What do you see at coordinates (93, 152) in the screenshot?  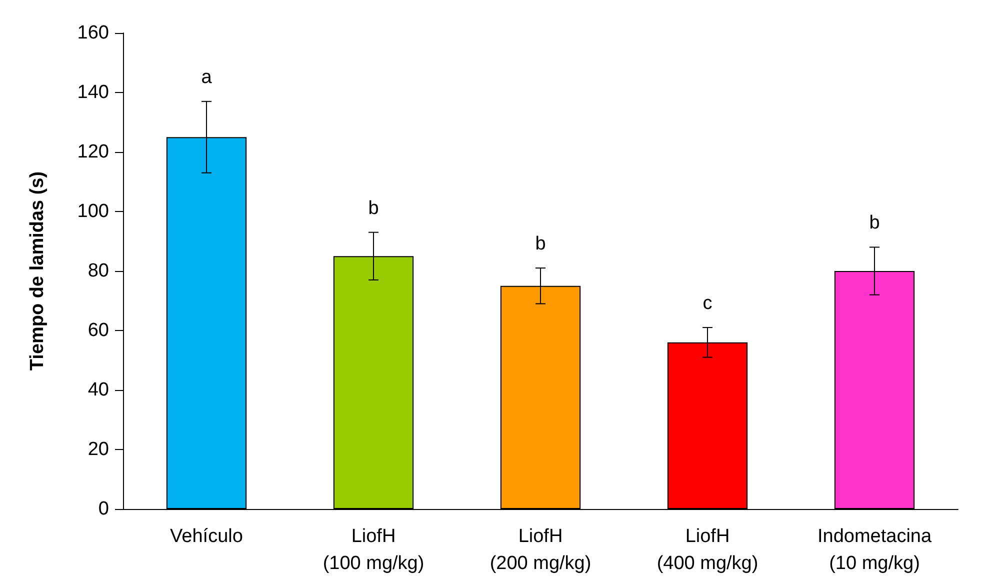 I see `y-tick-label: 120` at bounding box center [93, 152].